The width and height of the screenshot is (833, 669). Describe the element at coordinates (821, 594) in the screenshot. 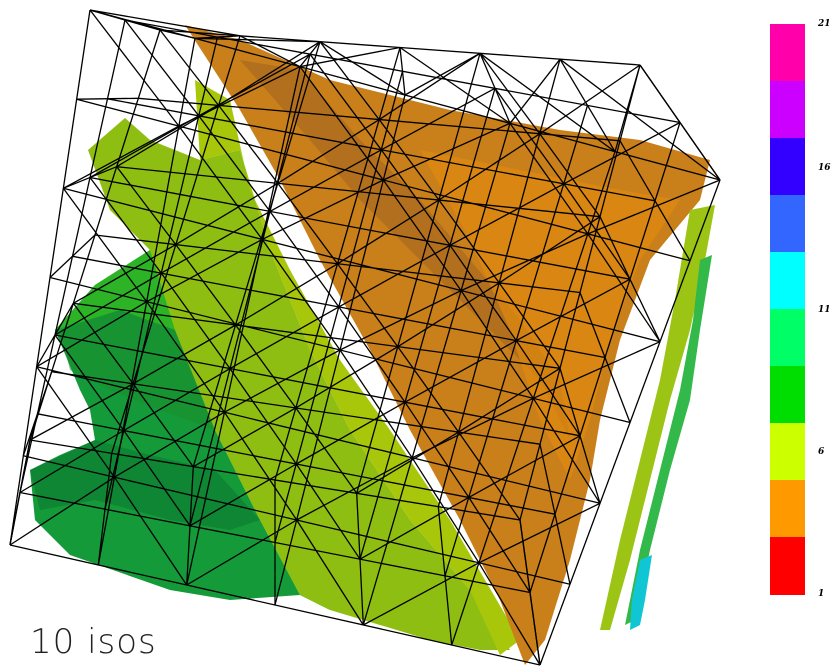

I see `legend-tick-1: 1` at that location.